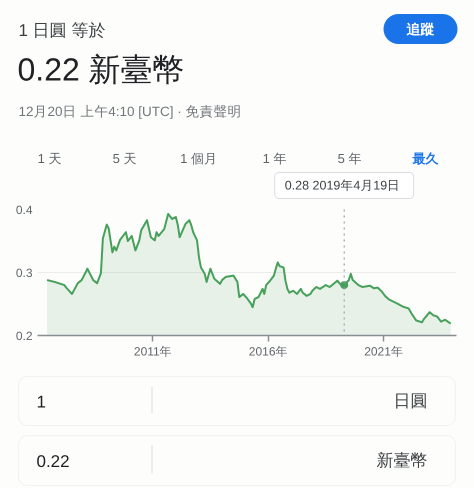 The image size is (474, 488). What do you see at coordinates (402, 460) in the screenshot?
I see `text: 新臺幣` at bounding box center [402, 460].